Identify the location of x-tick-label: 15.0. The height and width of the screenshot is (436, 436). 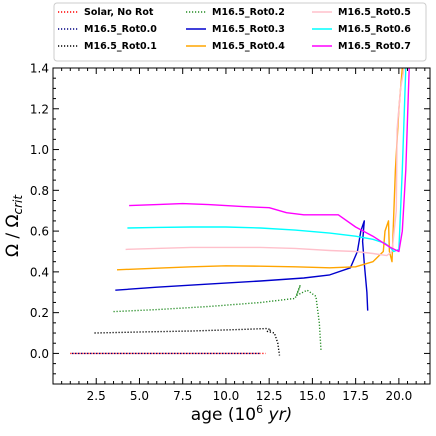
(312, 396).